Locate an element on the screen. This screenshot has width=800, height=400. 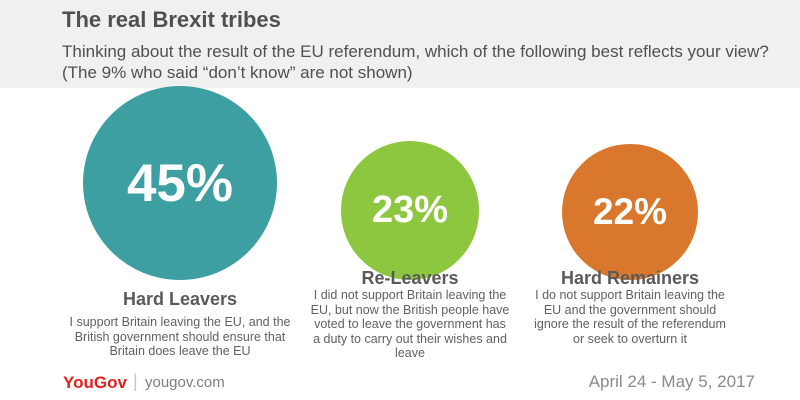
bubble-hard-leavers: 45% is located at coordinates (180, 183).